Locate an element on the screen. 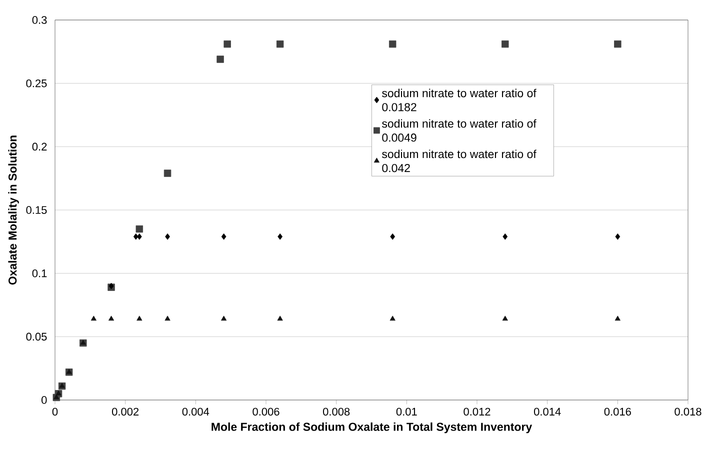  x-tick-label: 0.014 is located at coordinates (547, 412).